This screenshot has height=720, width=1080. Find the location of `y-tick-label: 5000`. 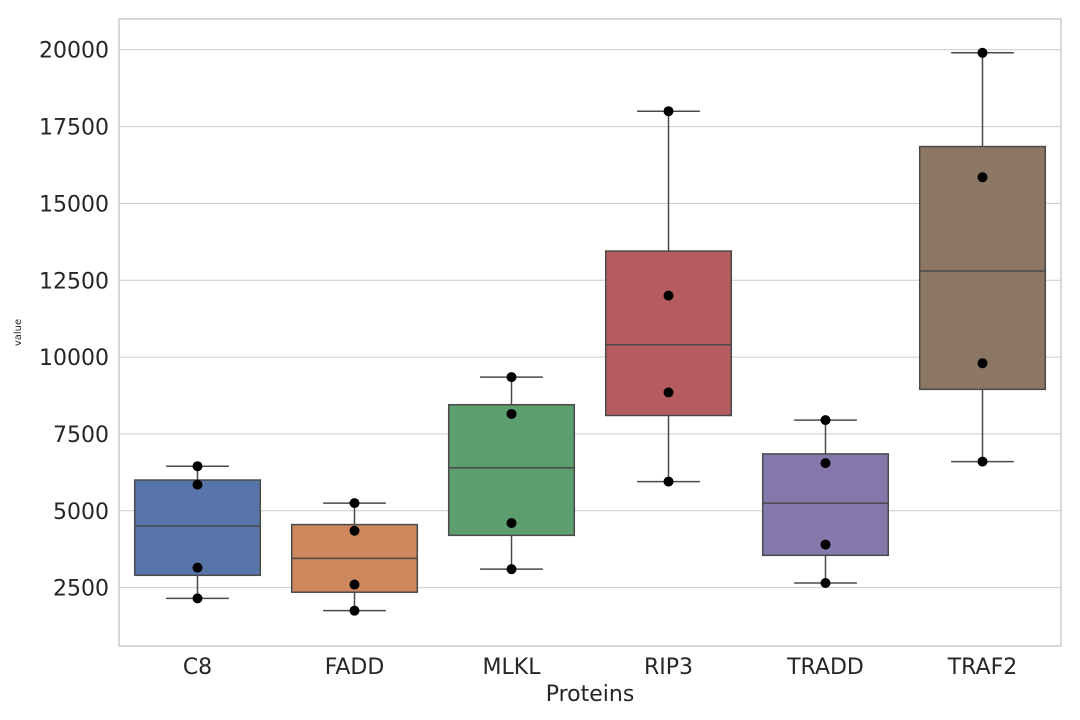

y-tick-label: 5000 is located at coordinates (81, 512).